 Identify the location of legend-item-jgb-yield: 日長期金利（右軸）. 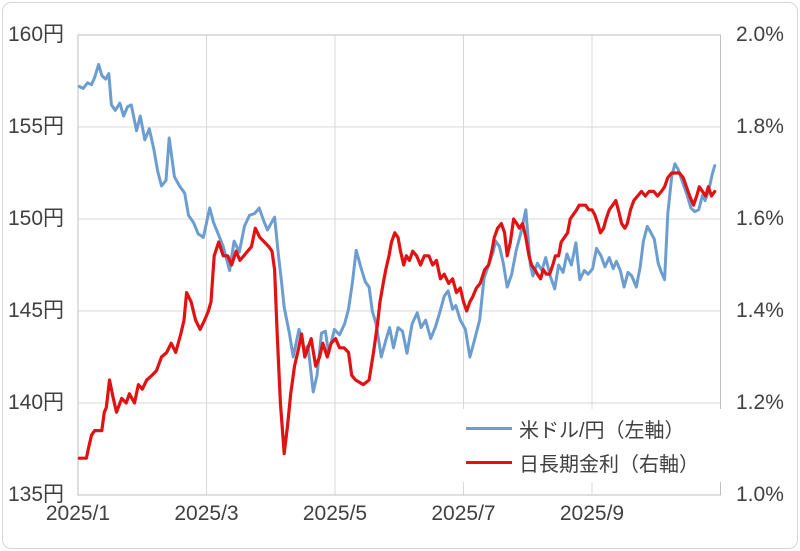
(588, 463).